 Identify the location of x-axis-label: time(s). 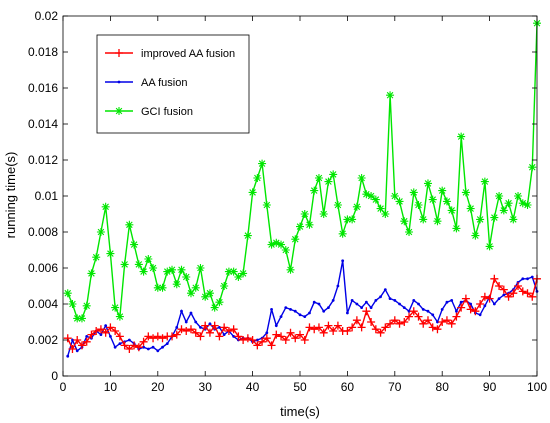
(300, 411).